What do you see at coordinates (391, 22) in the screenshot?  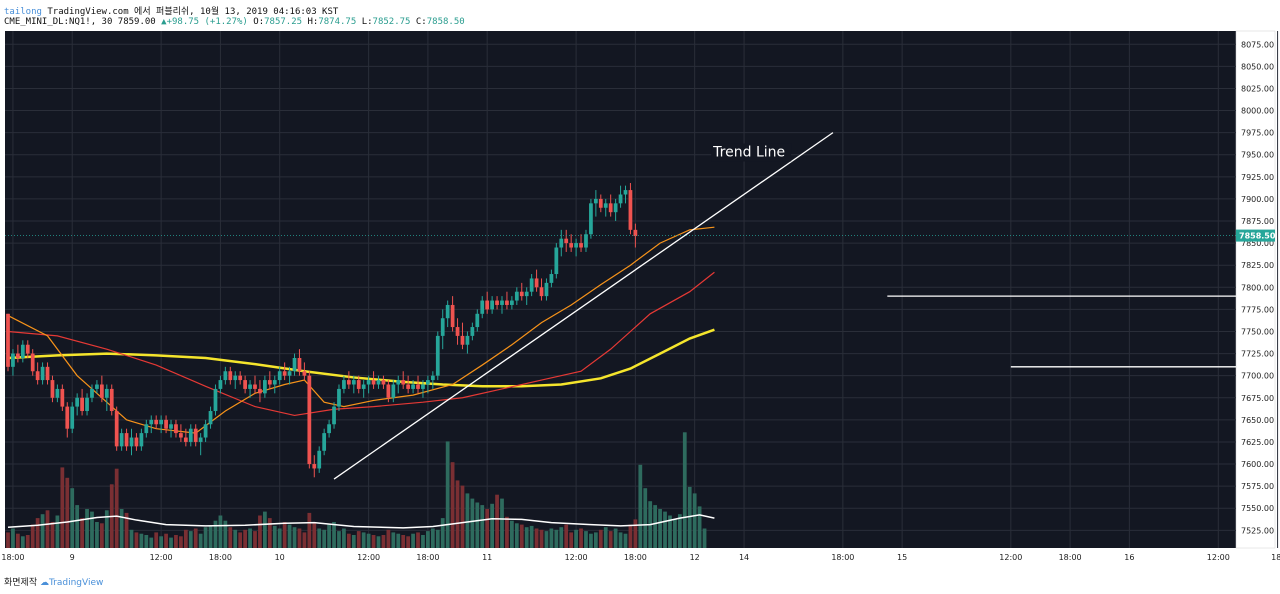 I see `low-value: 7852.75` at bounding box center [391, 22].